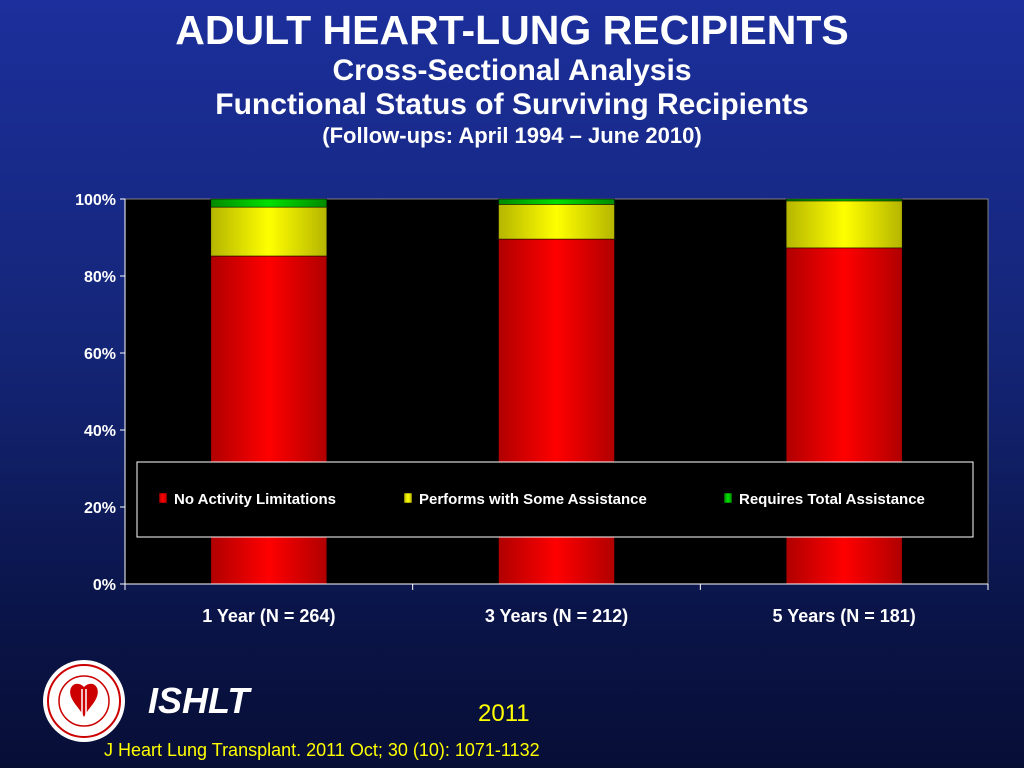 This screenshot has height=768, width=1024. What do you see at coordinates (512, 70) in the screenshot?
I see `slide-subtitle-1: Cross-Sectional Analysis` at bounding box center [512, 70].